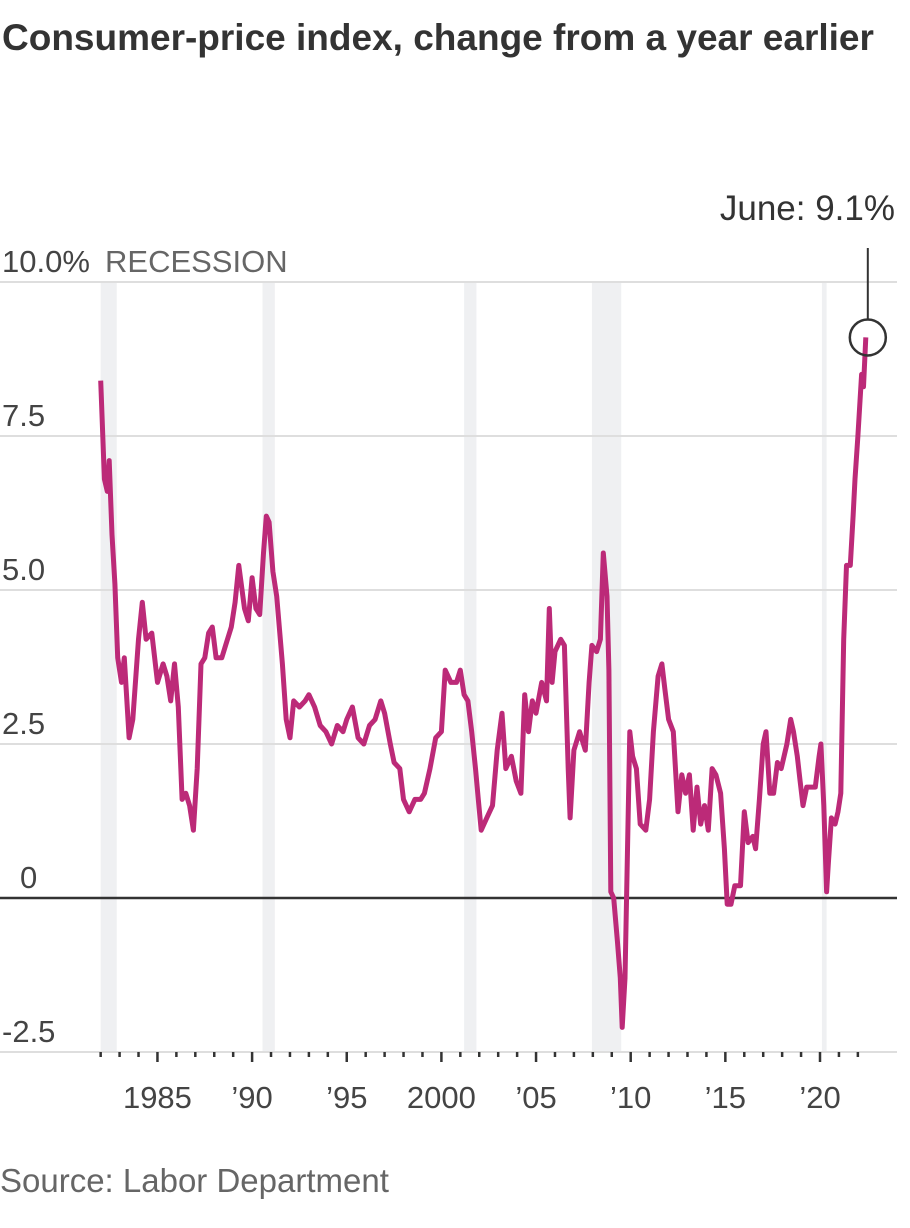  I want to click on y-axis-labels: 10.0% 7.5 5.0 2.5 -2.5 0, so click(46, 646).